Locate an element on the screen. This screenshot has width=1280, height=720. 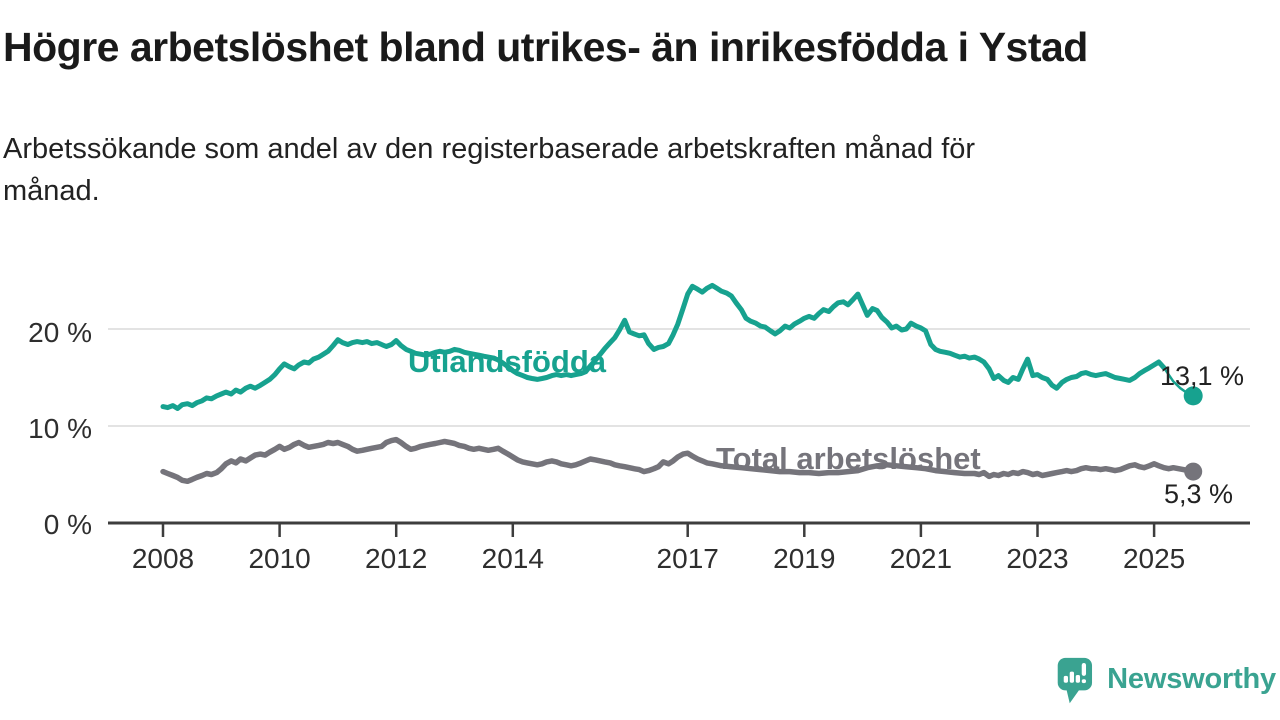
x-axis-ticks is located at coordinates (658, 530).